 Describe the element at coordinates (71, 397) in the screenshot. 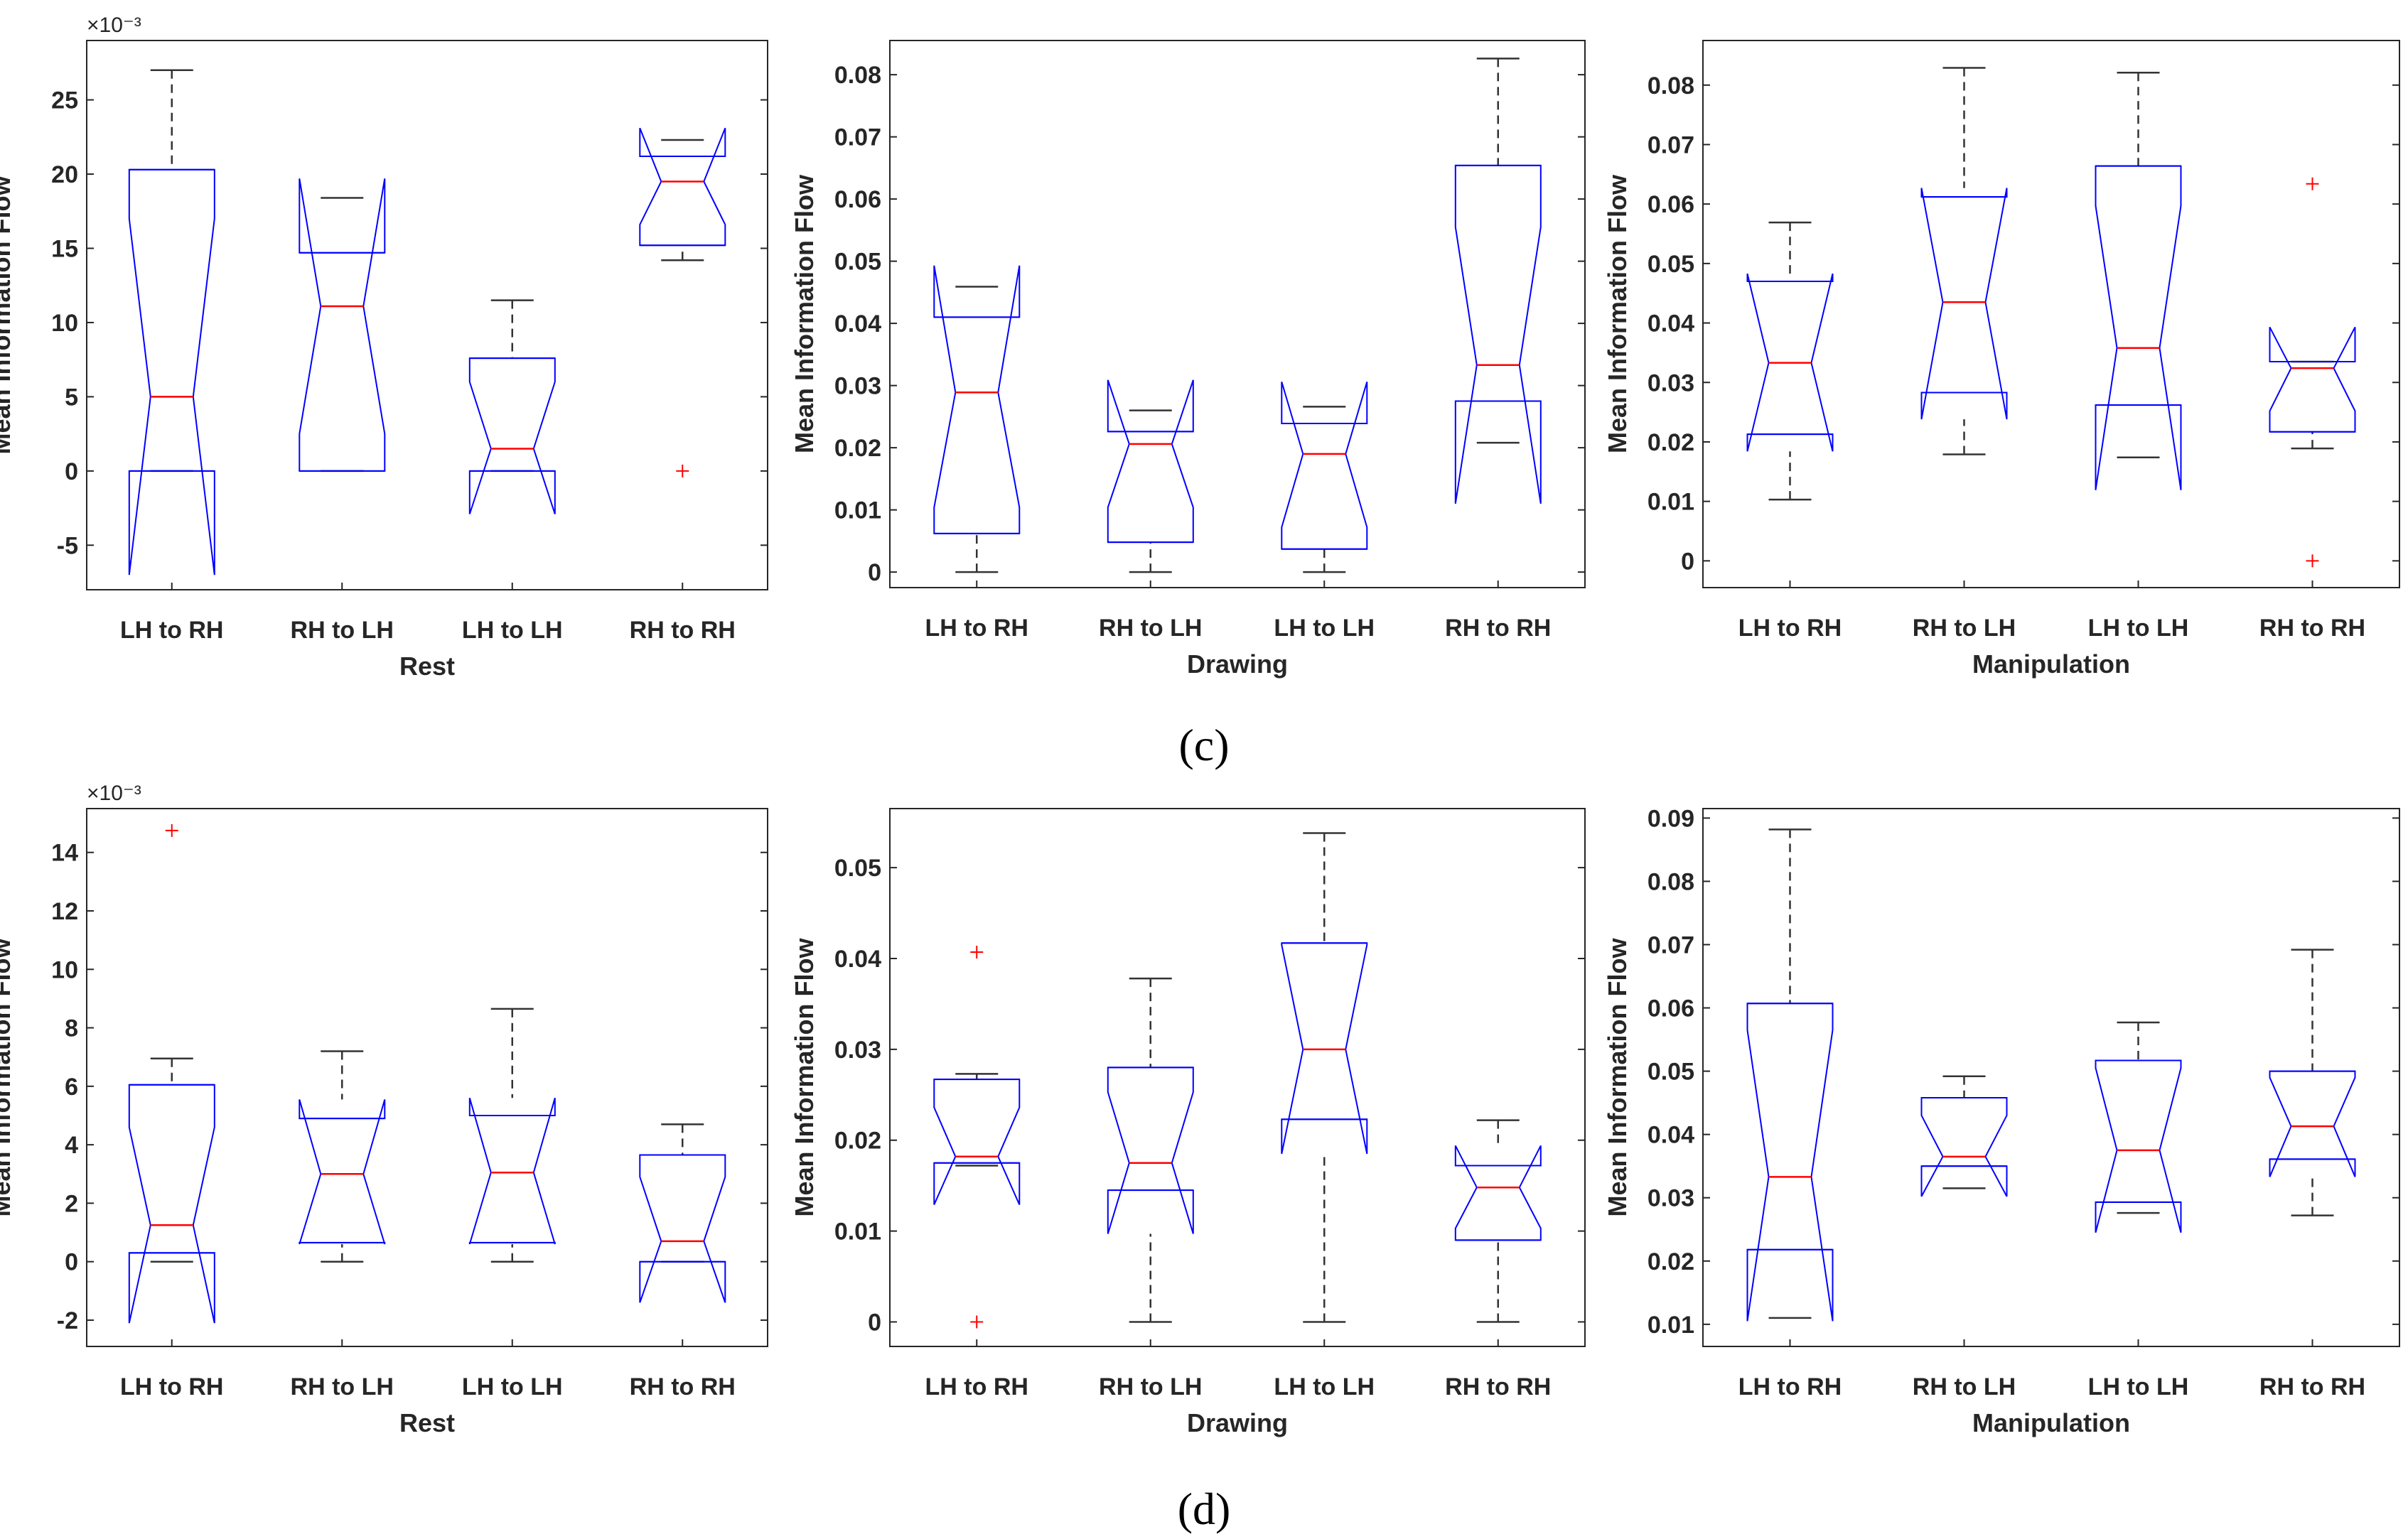

I see `y-tick-label: 5` at that location.